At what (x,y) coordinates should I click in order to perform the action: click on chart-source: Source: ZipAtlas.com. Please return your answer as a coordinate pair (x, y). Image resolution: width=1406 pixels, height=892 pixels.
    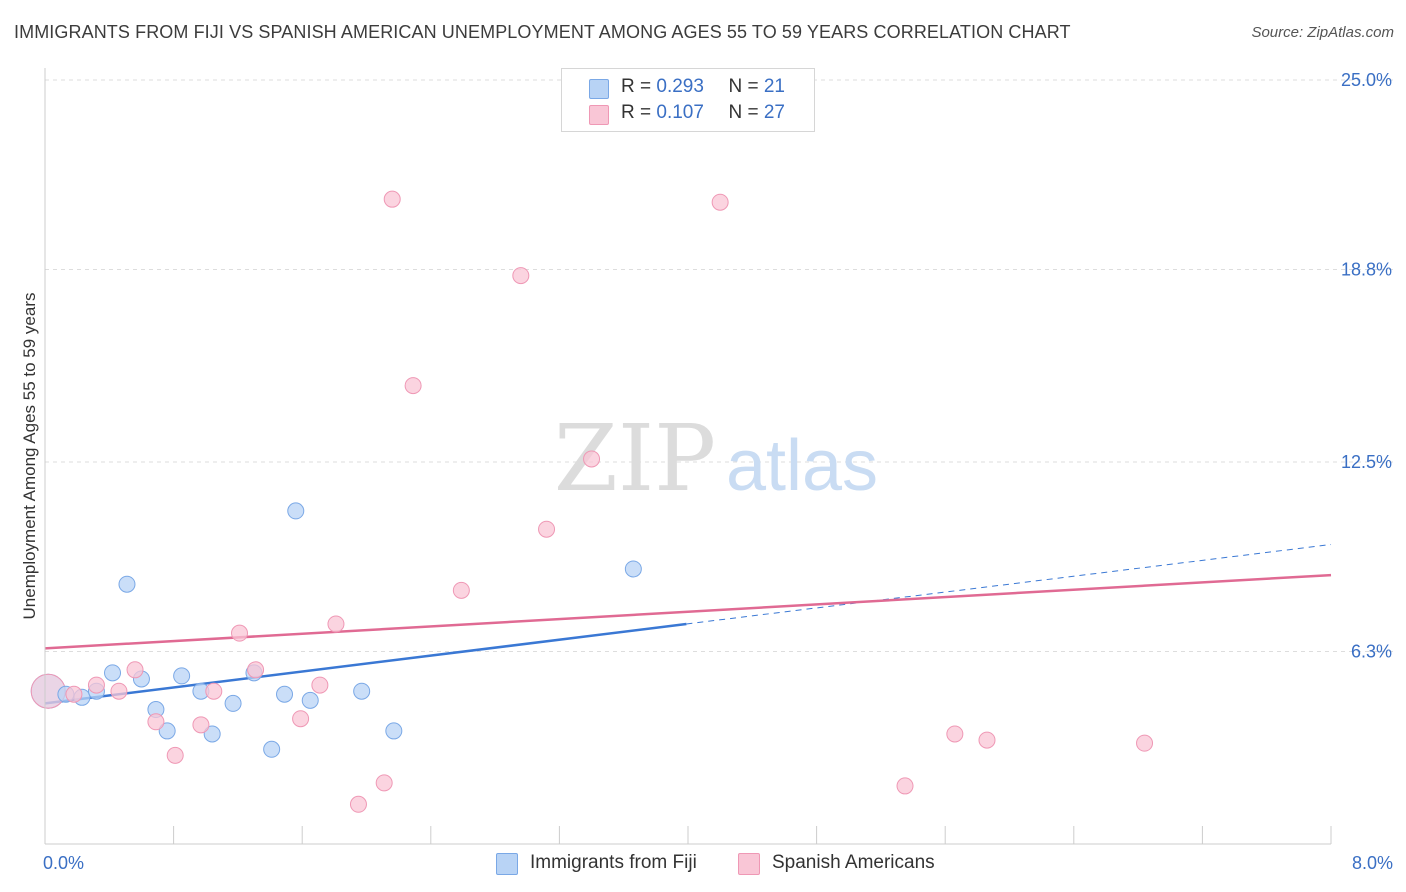
    Looking at the image, I should click on (1322, 32).